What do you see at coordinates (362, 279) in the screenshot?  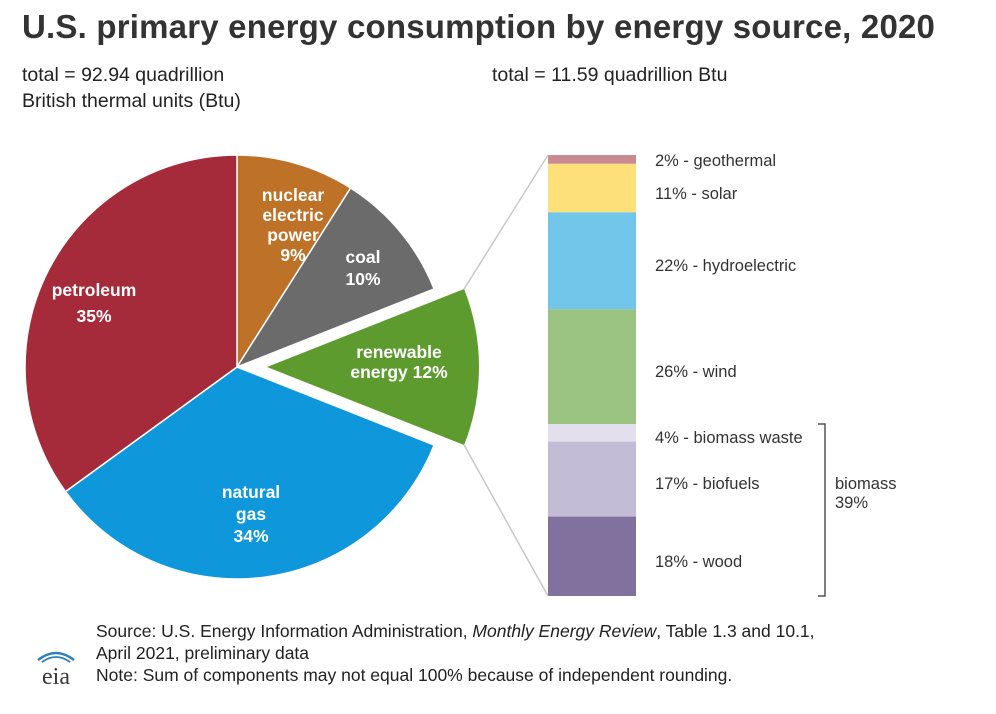 I see `pie-label-line: 10%` at bounding box center [362, 279].